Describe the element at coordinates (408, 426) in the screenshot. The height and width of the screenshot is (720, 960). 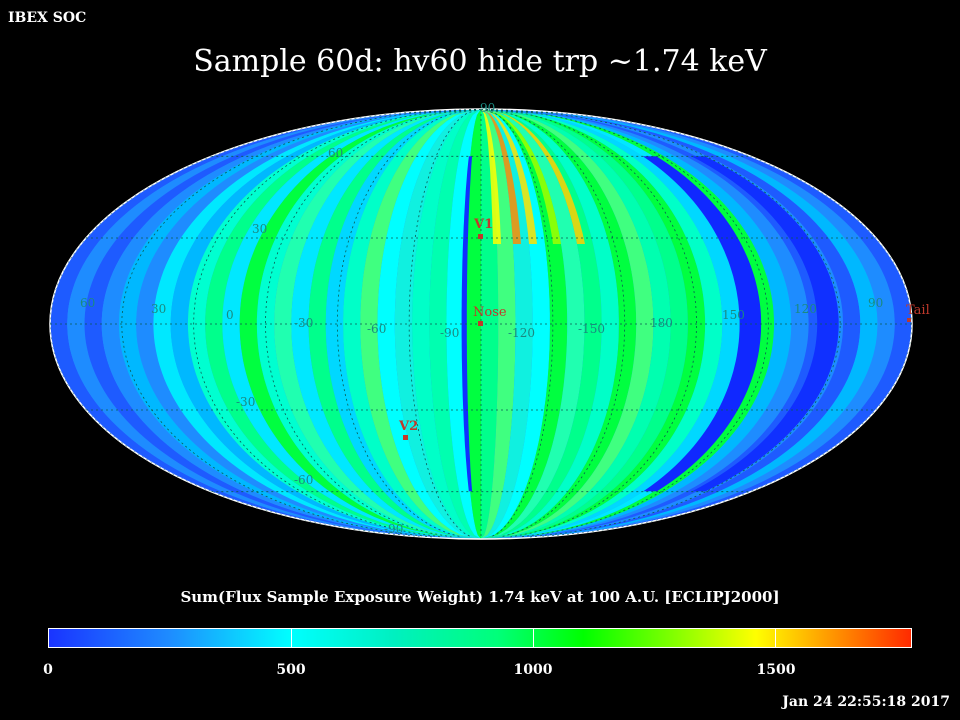
I see `marker-v2-label: V2` at that location.